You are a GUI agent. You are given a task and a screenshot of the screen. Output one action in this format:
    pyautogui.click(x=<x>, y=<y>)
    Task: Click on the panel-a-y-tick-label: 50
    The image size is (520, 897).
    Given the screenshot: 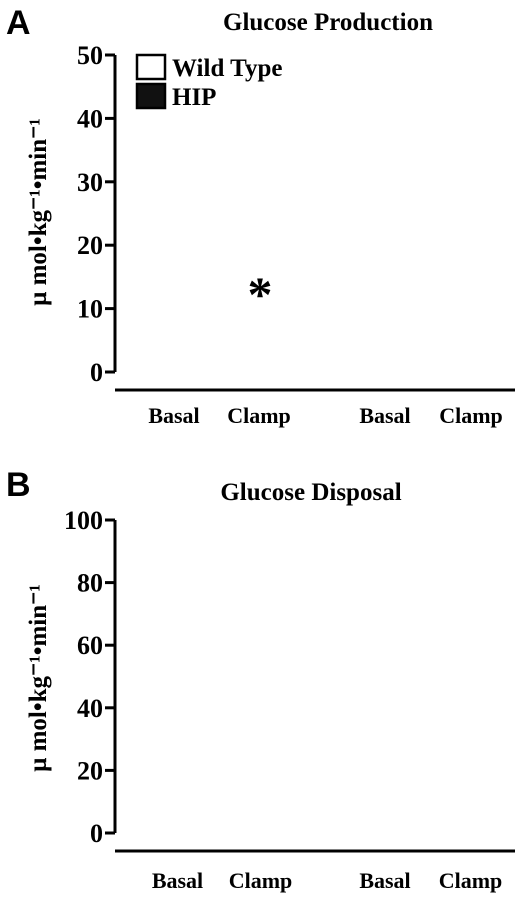 What is the action you would take?
    pyautogui.click(x=90, y=55)
    